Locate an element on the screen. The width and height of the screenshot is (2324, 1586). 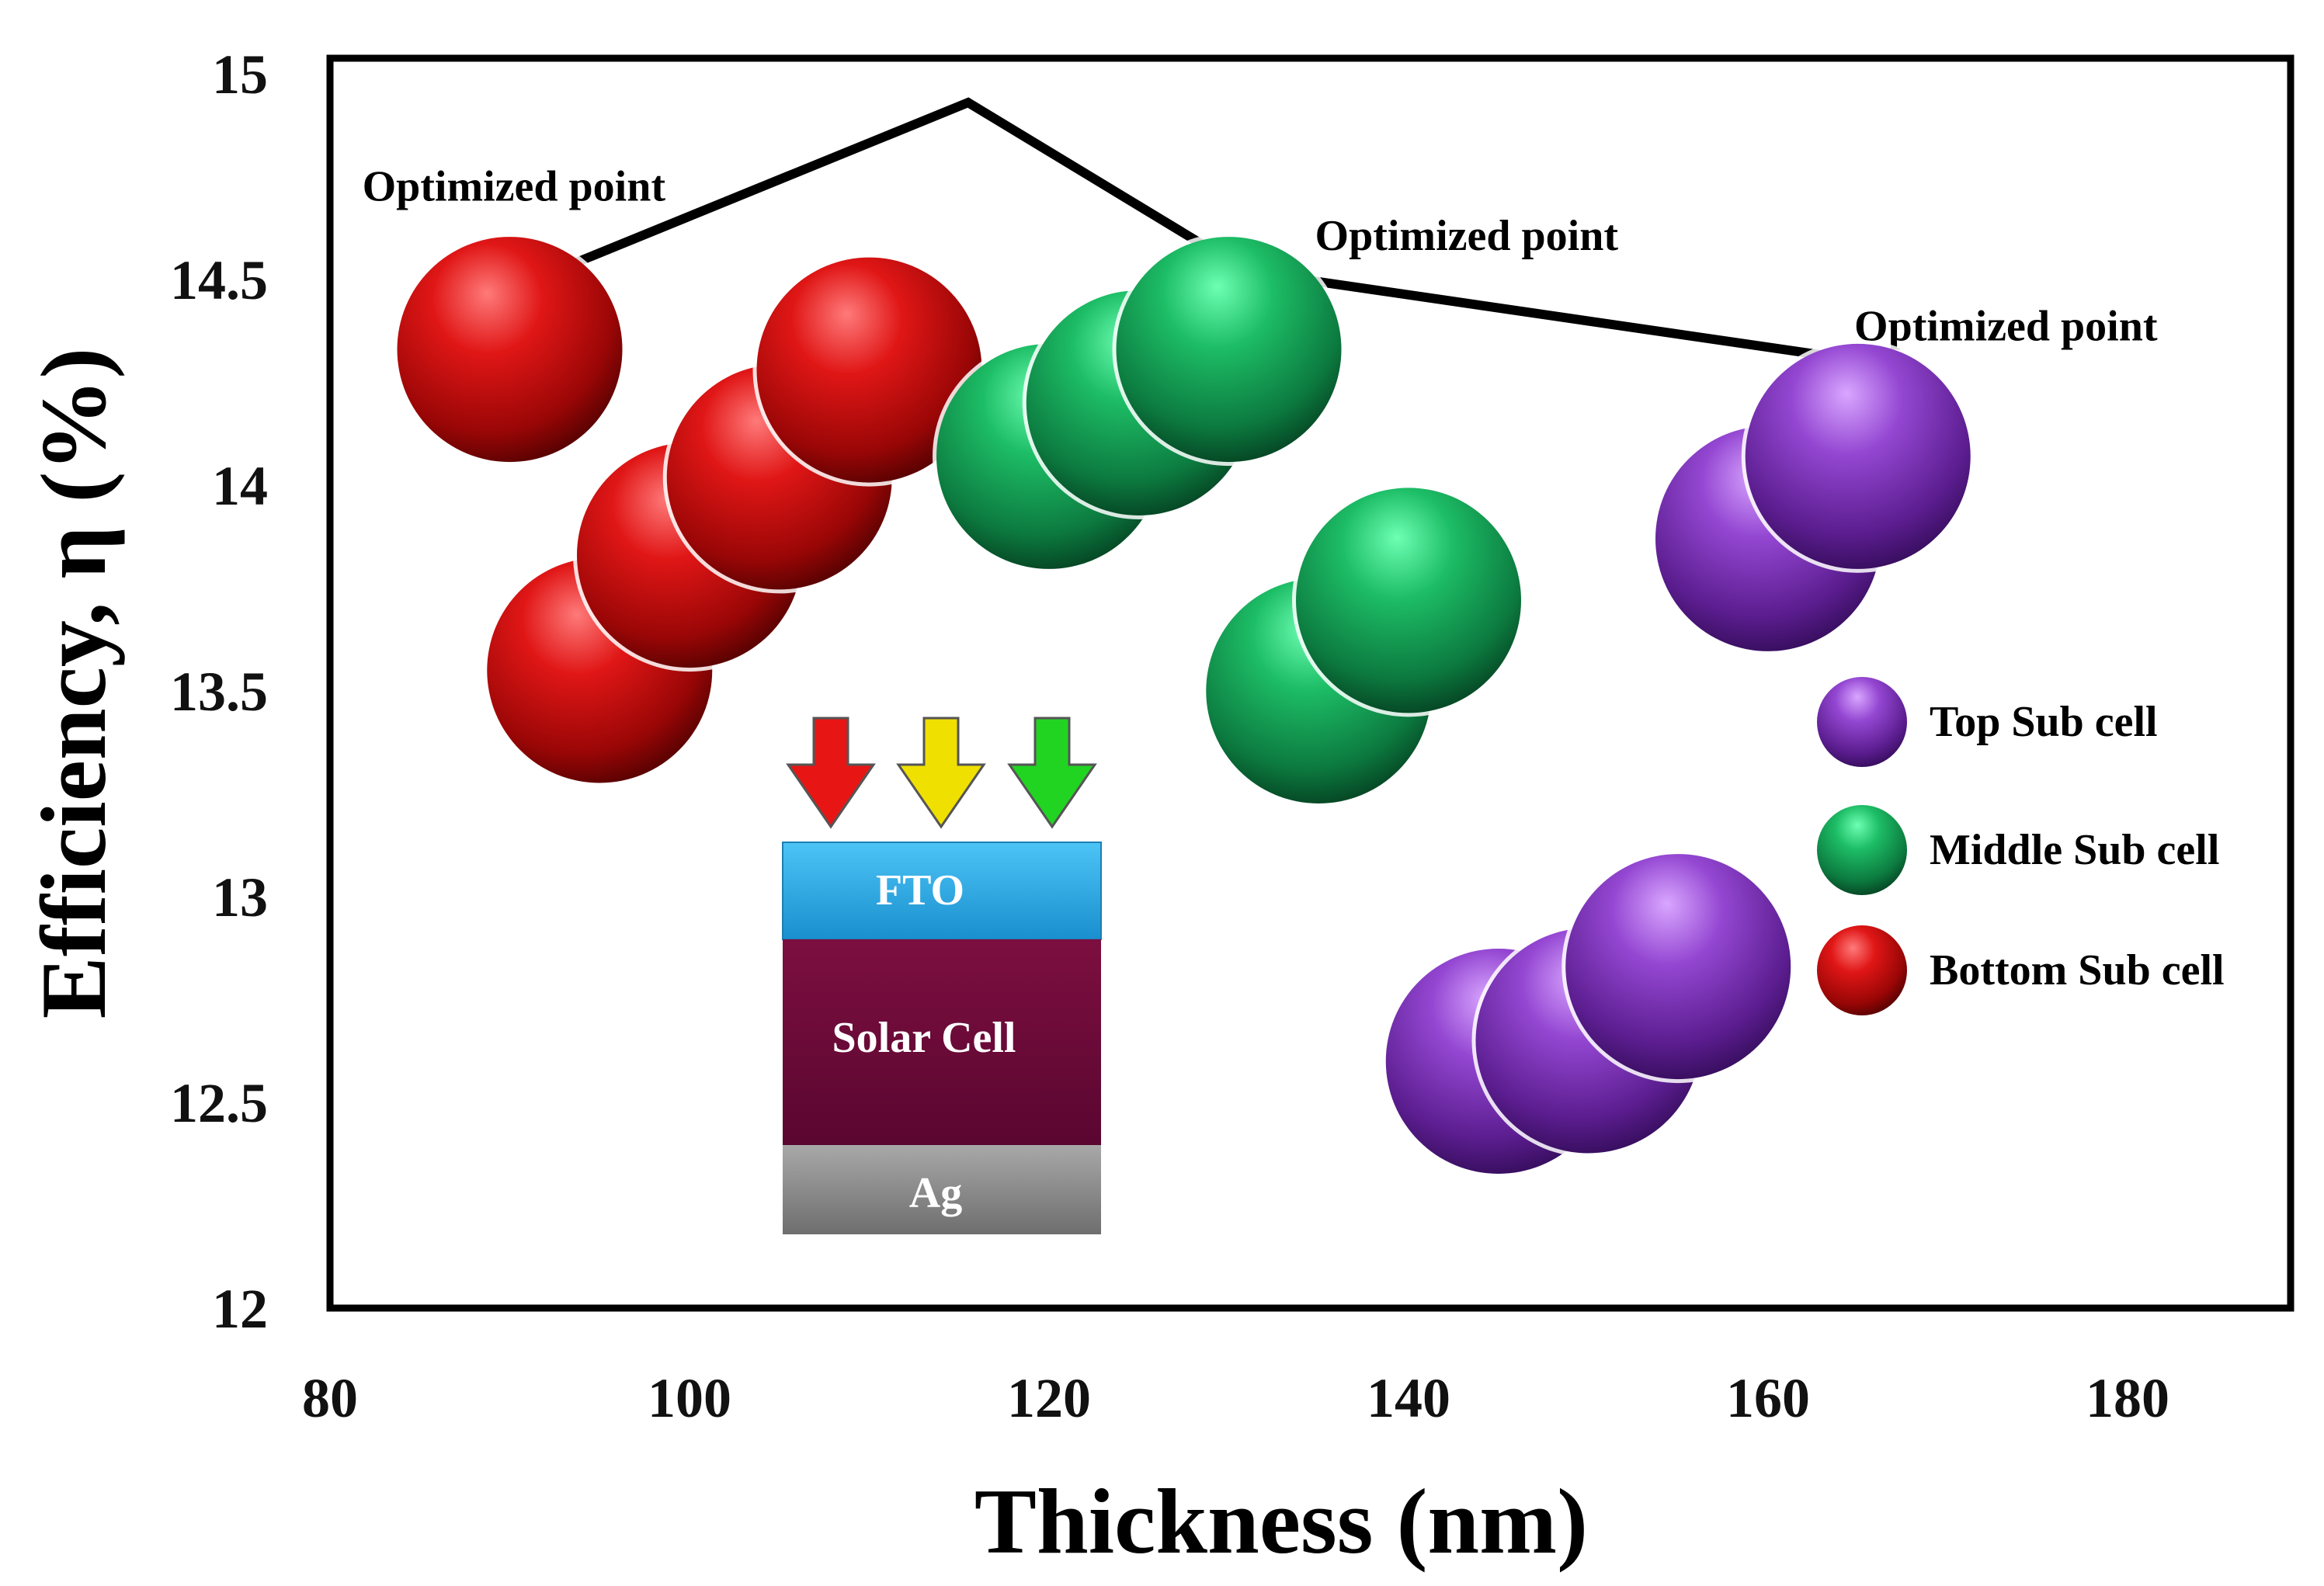
x-axis-ticks: 80 100 120 140 160 180 is located at coordinates (1235, 1398).